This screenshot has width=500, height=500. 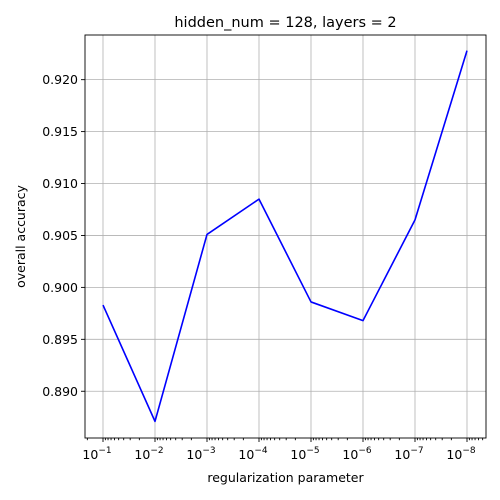 What do you see at coordinates (60, 131) in the screenshot?
I see `y-tick-label: 0.915` at bounding box center [60, 131].